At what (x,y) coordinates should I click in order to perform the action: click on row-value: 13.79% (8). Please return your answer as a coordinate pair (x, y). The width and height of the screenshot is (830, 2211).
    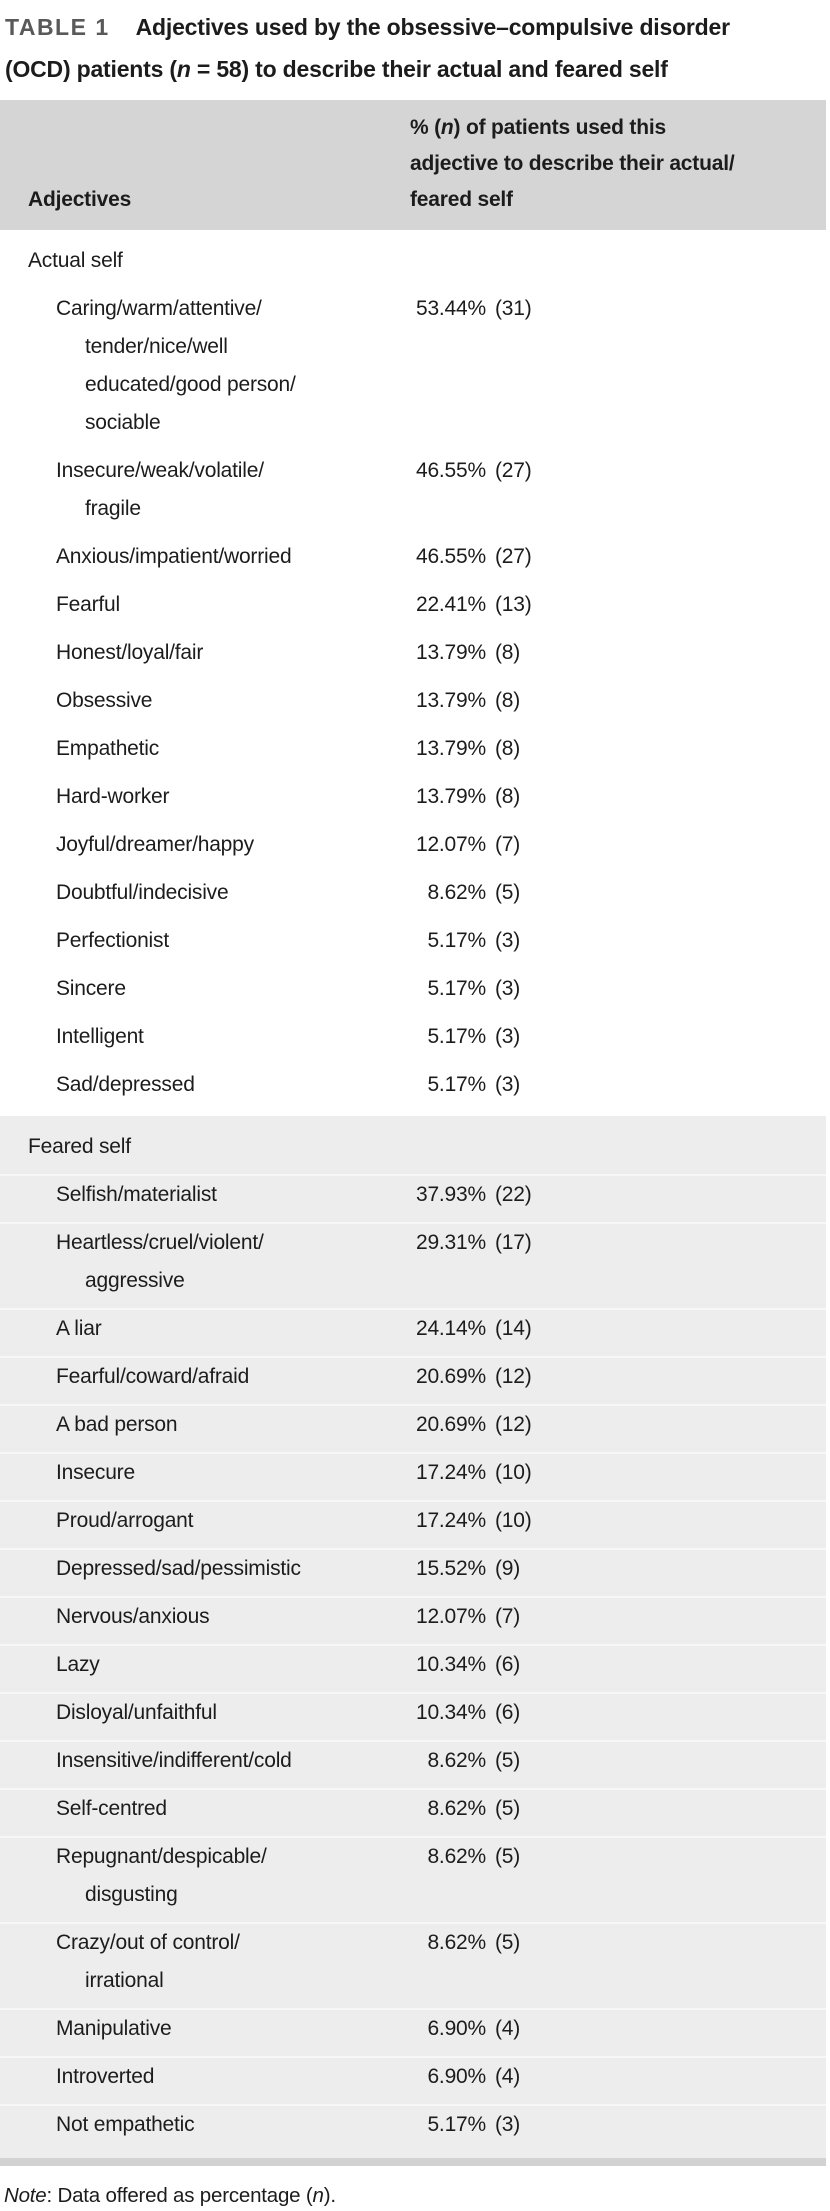
    Looking at the image, I should click on (618, 701).